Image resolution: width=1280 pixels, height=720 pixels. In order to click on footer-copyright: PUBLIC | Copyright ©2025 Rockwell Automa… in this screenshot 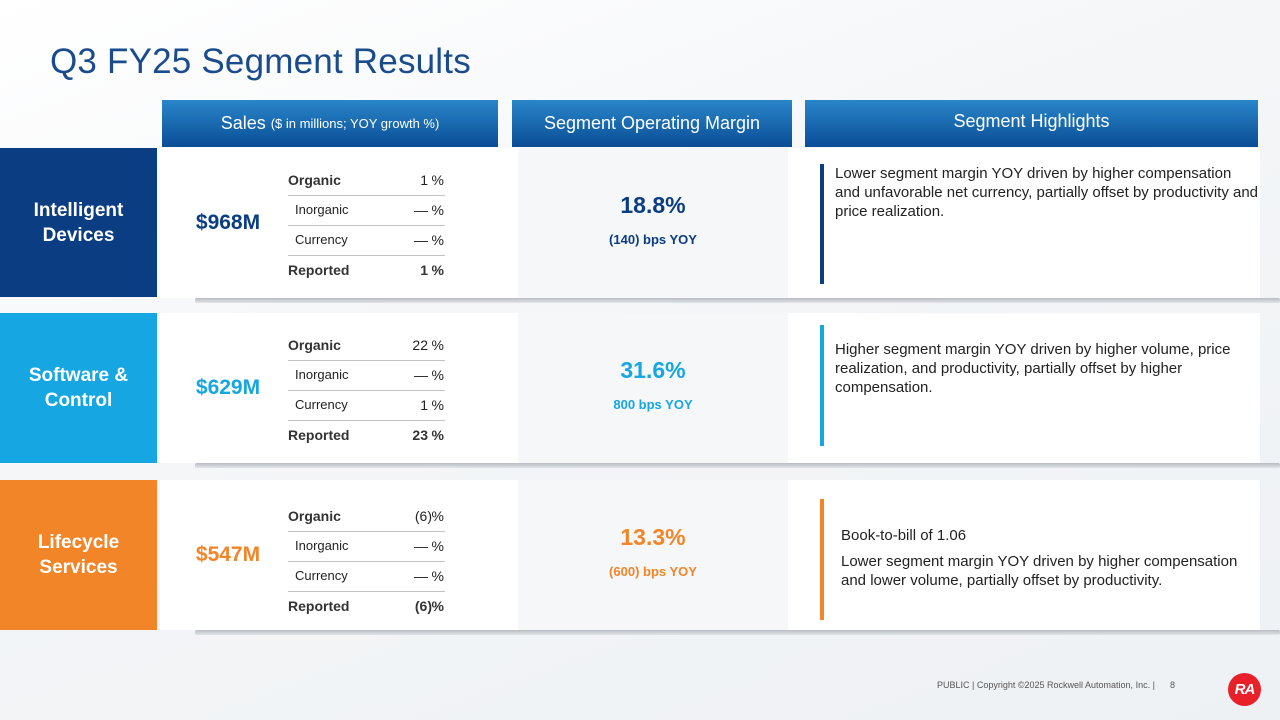, I will do `click(1046, 685)`.